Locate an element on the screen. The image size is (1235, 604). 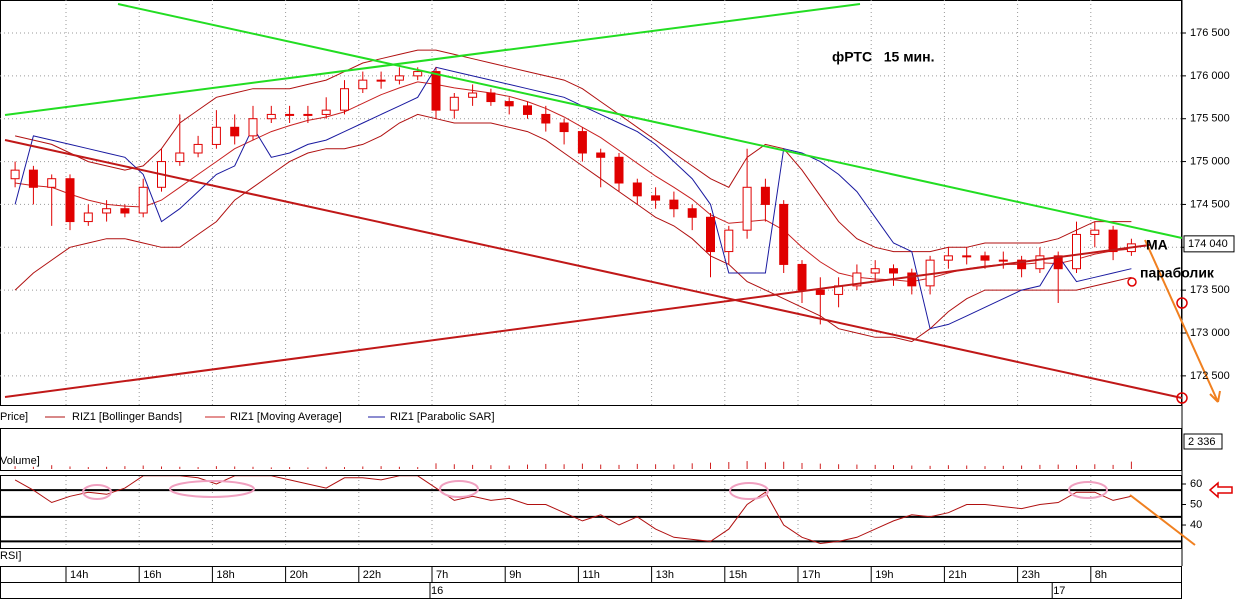
rsi-line is located at coordinates (573, 510).